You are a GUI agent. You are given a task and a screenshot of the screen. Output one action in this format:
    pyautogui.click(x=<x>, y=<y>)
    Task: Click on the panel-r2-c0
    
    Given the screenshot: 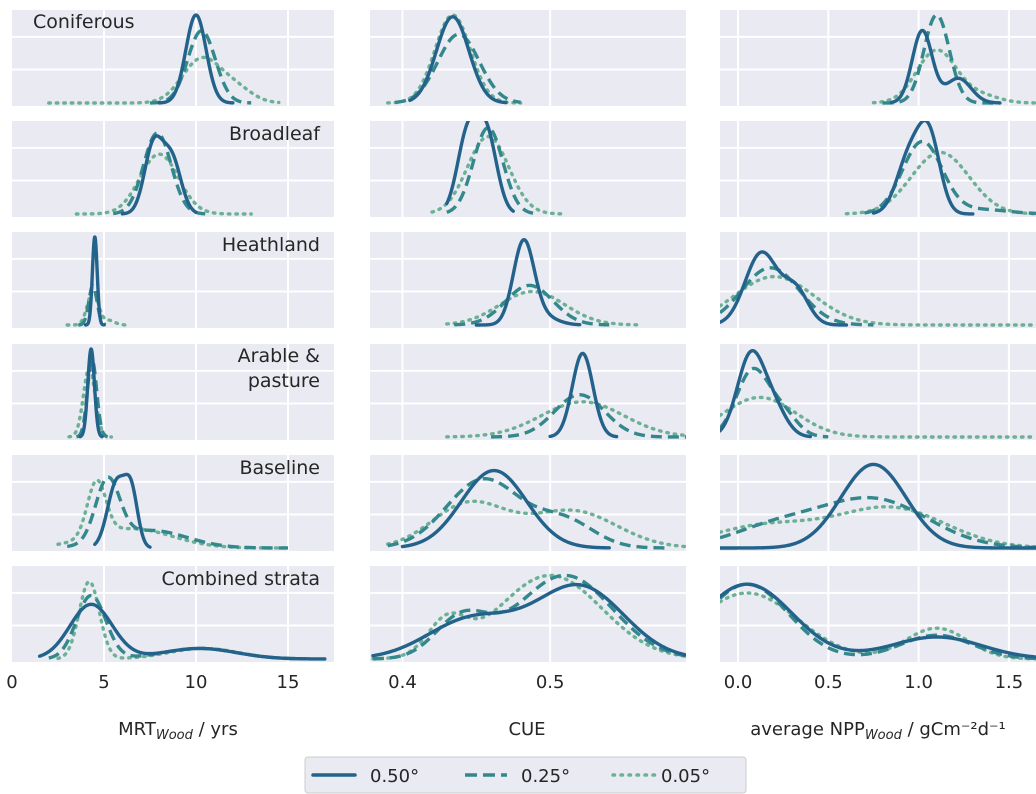 What is the action you would take?
    pyautogui.click(x=173, y=280)
    